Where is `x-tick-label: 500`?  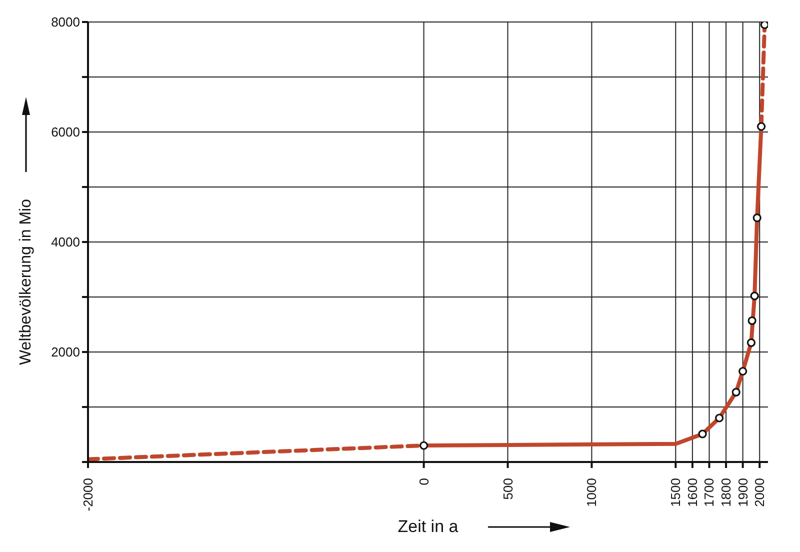
x-tick-label: 500 is located at coordinates (508, 489).